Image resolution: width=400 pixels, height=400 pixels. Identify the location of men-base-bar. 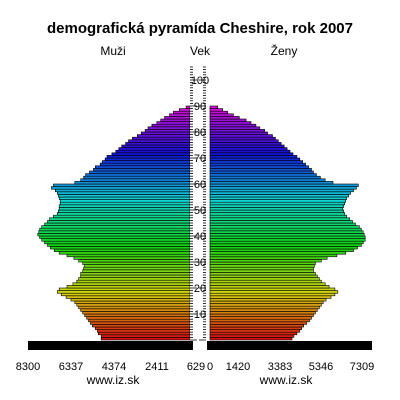
(110, 345).